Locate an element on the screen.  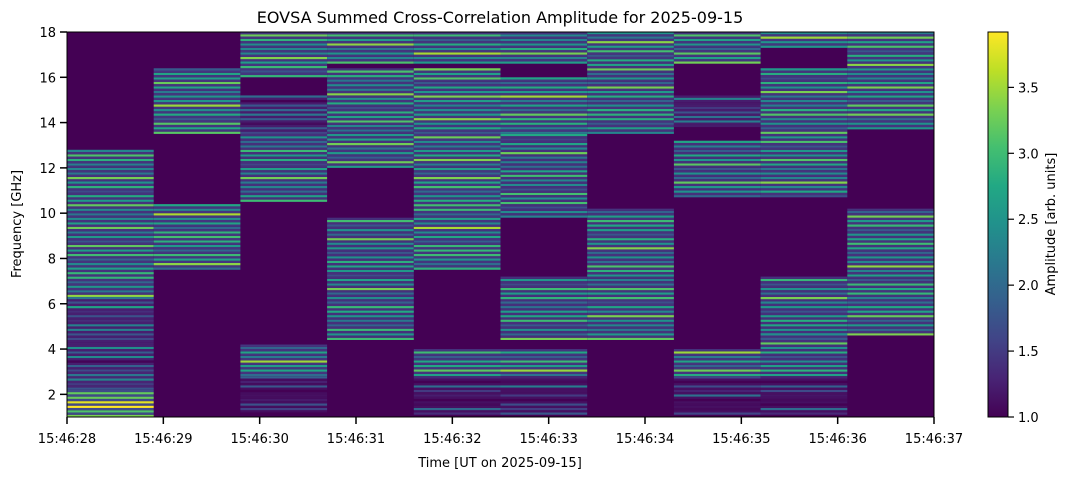
colorbar-tick-label: 2.0 is located at coordinates (1028, 286).